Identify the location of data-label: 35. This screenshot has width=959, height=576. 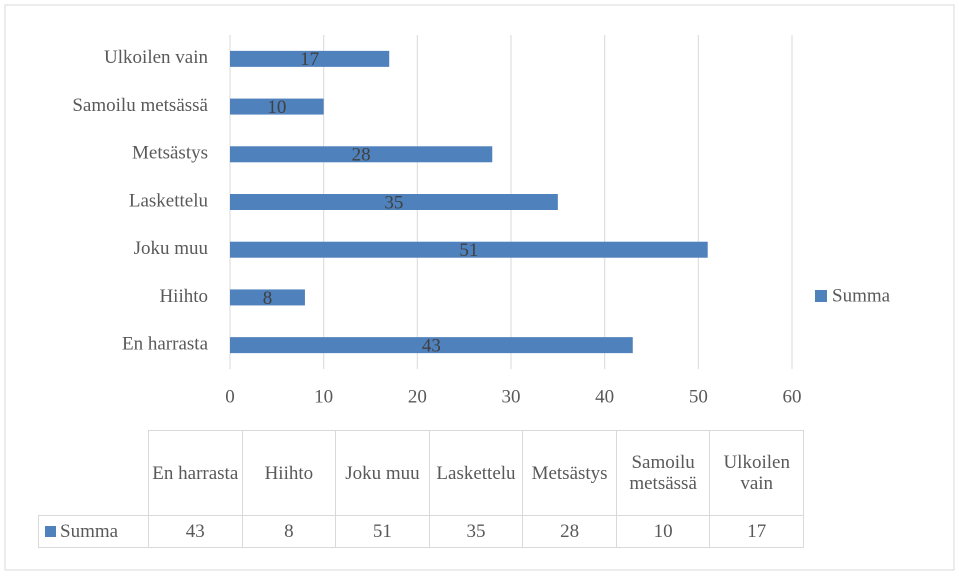
(393, 202).